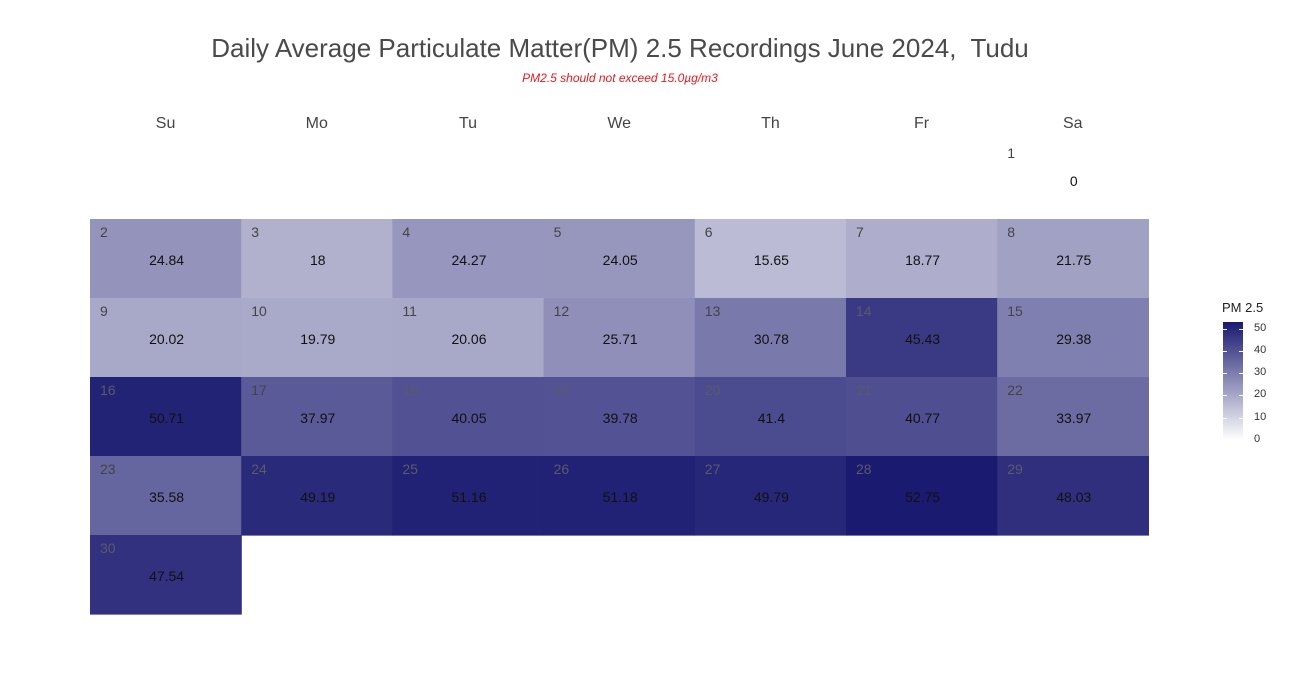  I want to click on day-value-13: 30.78, so click(771, 339).